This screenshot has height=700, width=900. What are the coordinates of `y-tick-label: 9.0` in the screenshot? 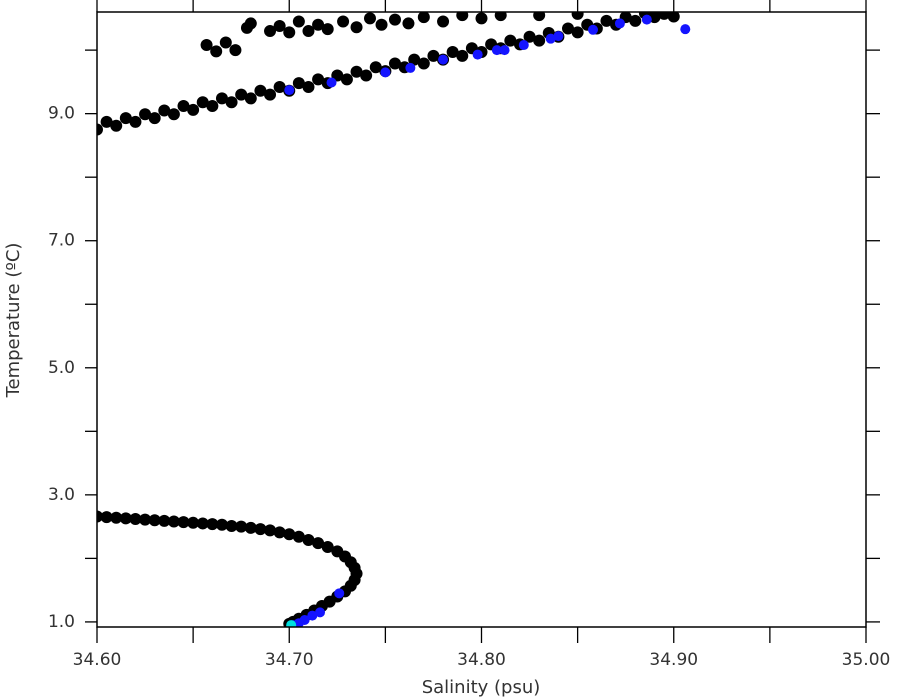 It's located at (61, 114).